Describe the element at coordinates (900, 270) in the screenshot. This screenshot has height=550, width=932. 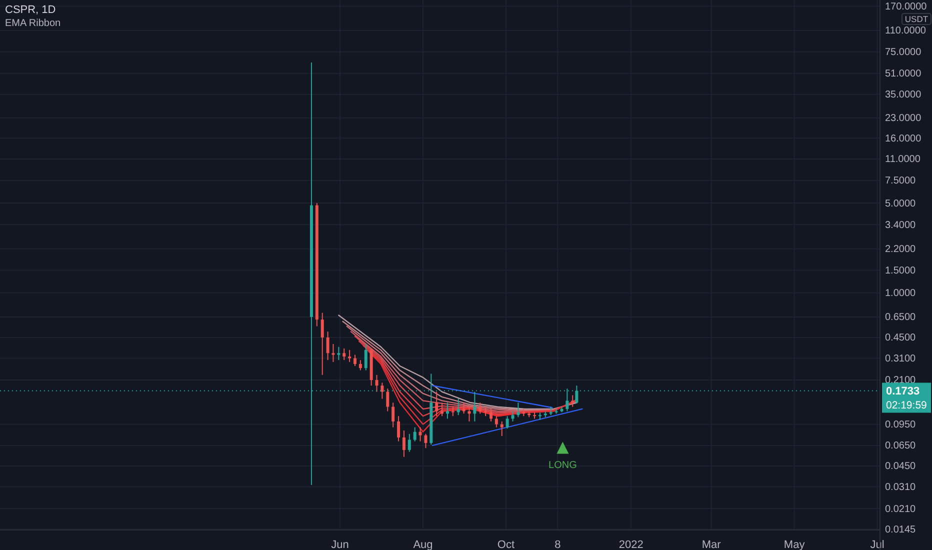
I see `y-tick-label: 1.5000` at that location.